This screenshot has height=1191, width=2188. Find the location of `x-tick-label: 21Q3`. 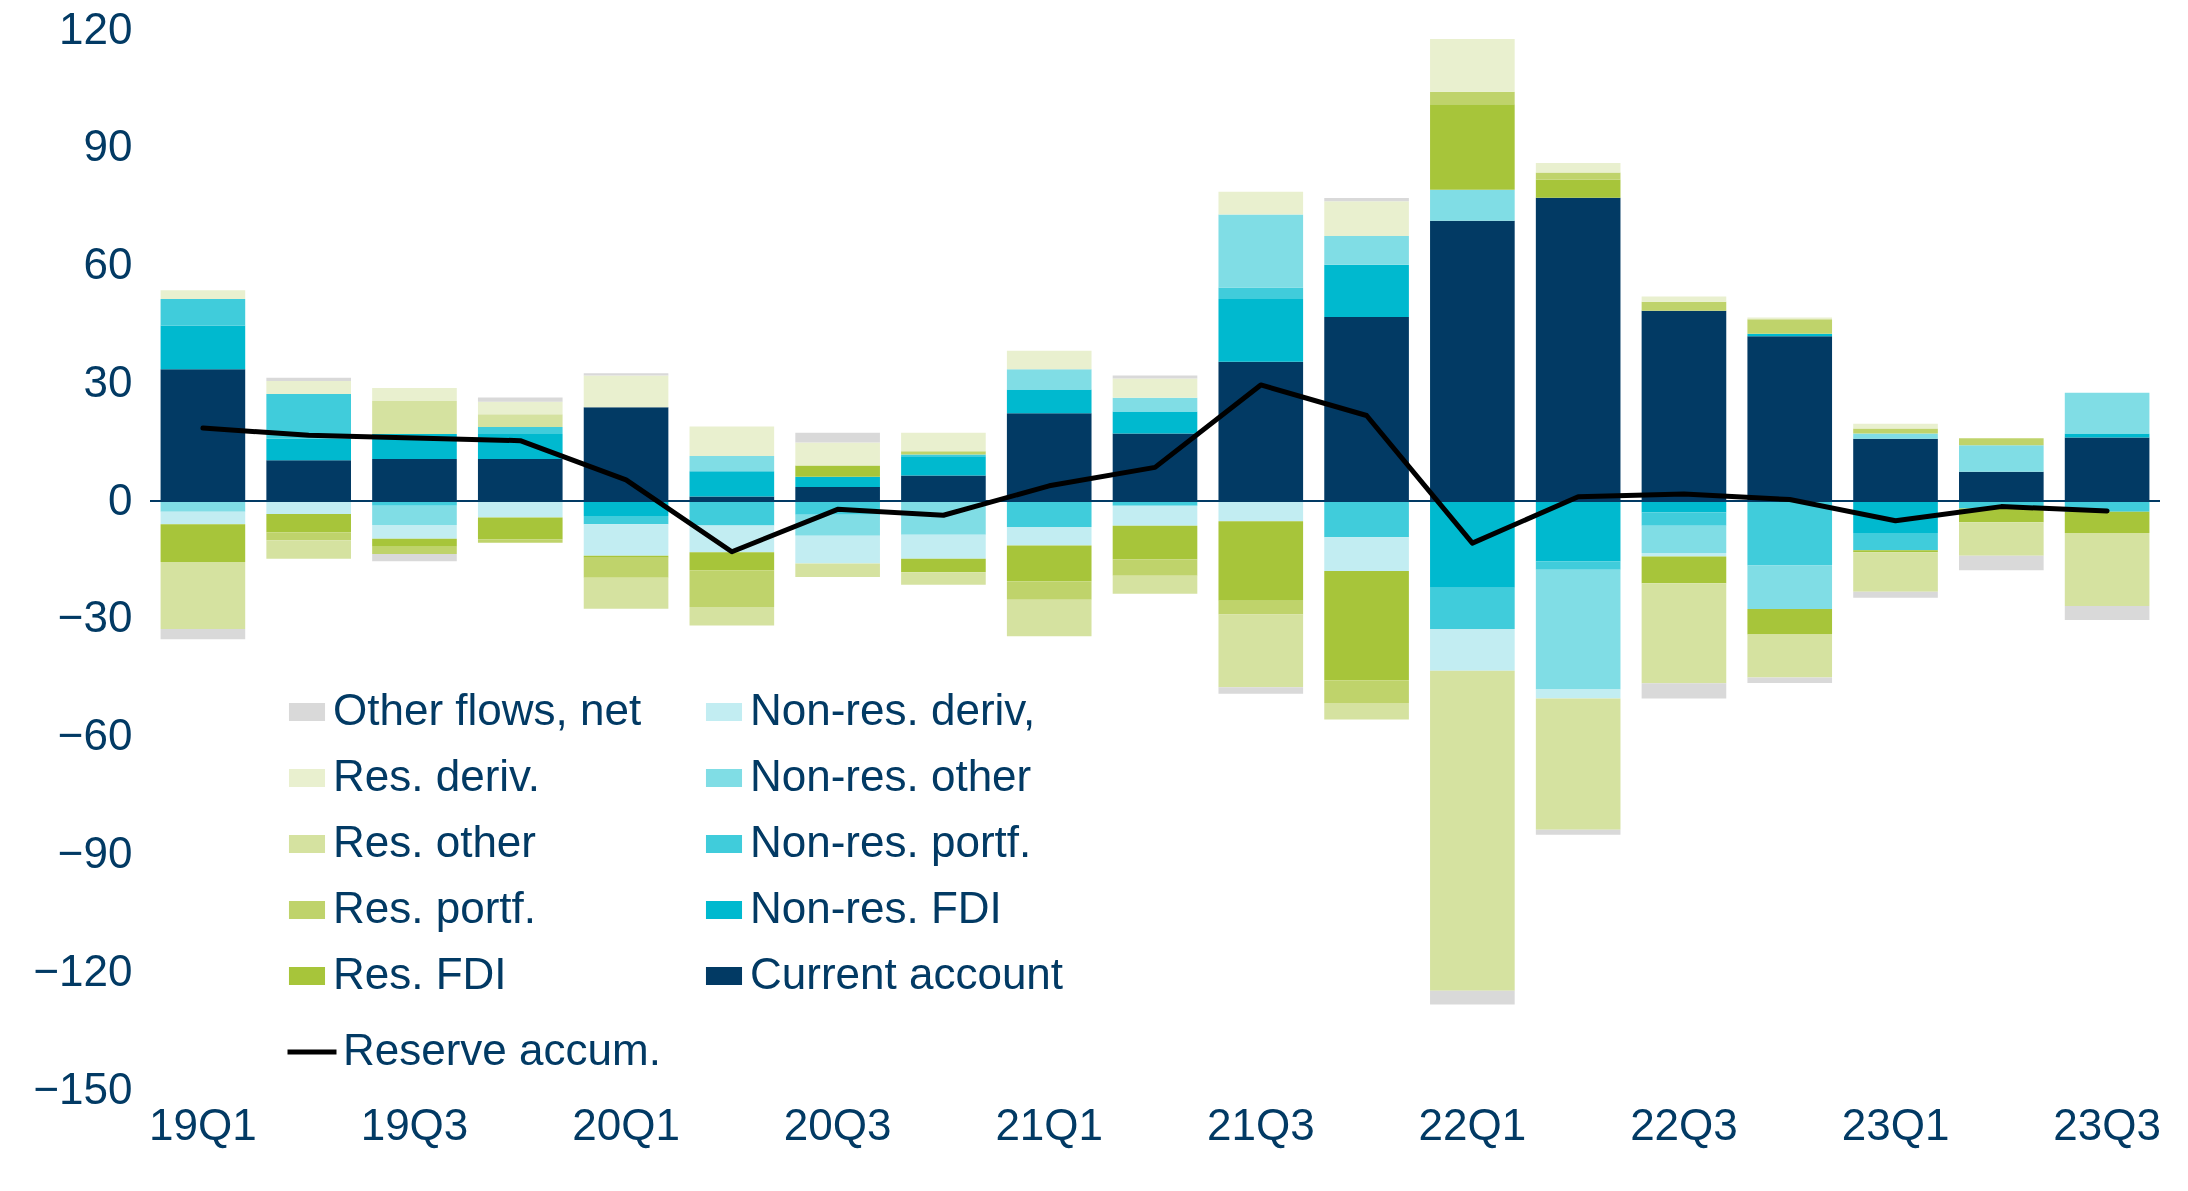

x-tick-label: 21Q3 is located at coordinates (1260, 1124).